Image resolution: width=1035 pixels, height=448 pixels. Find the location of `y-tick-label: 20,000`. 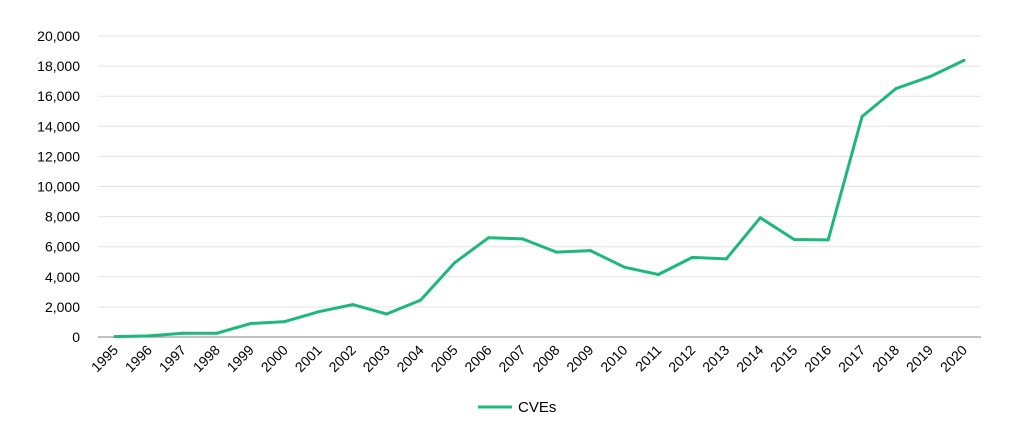

y-tick-label: 20,000 is located at coordinates (58, 36).